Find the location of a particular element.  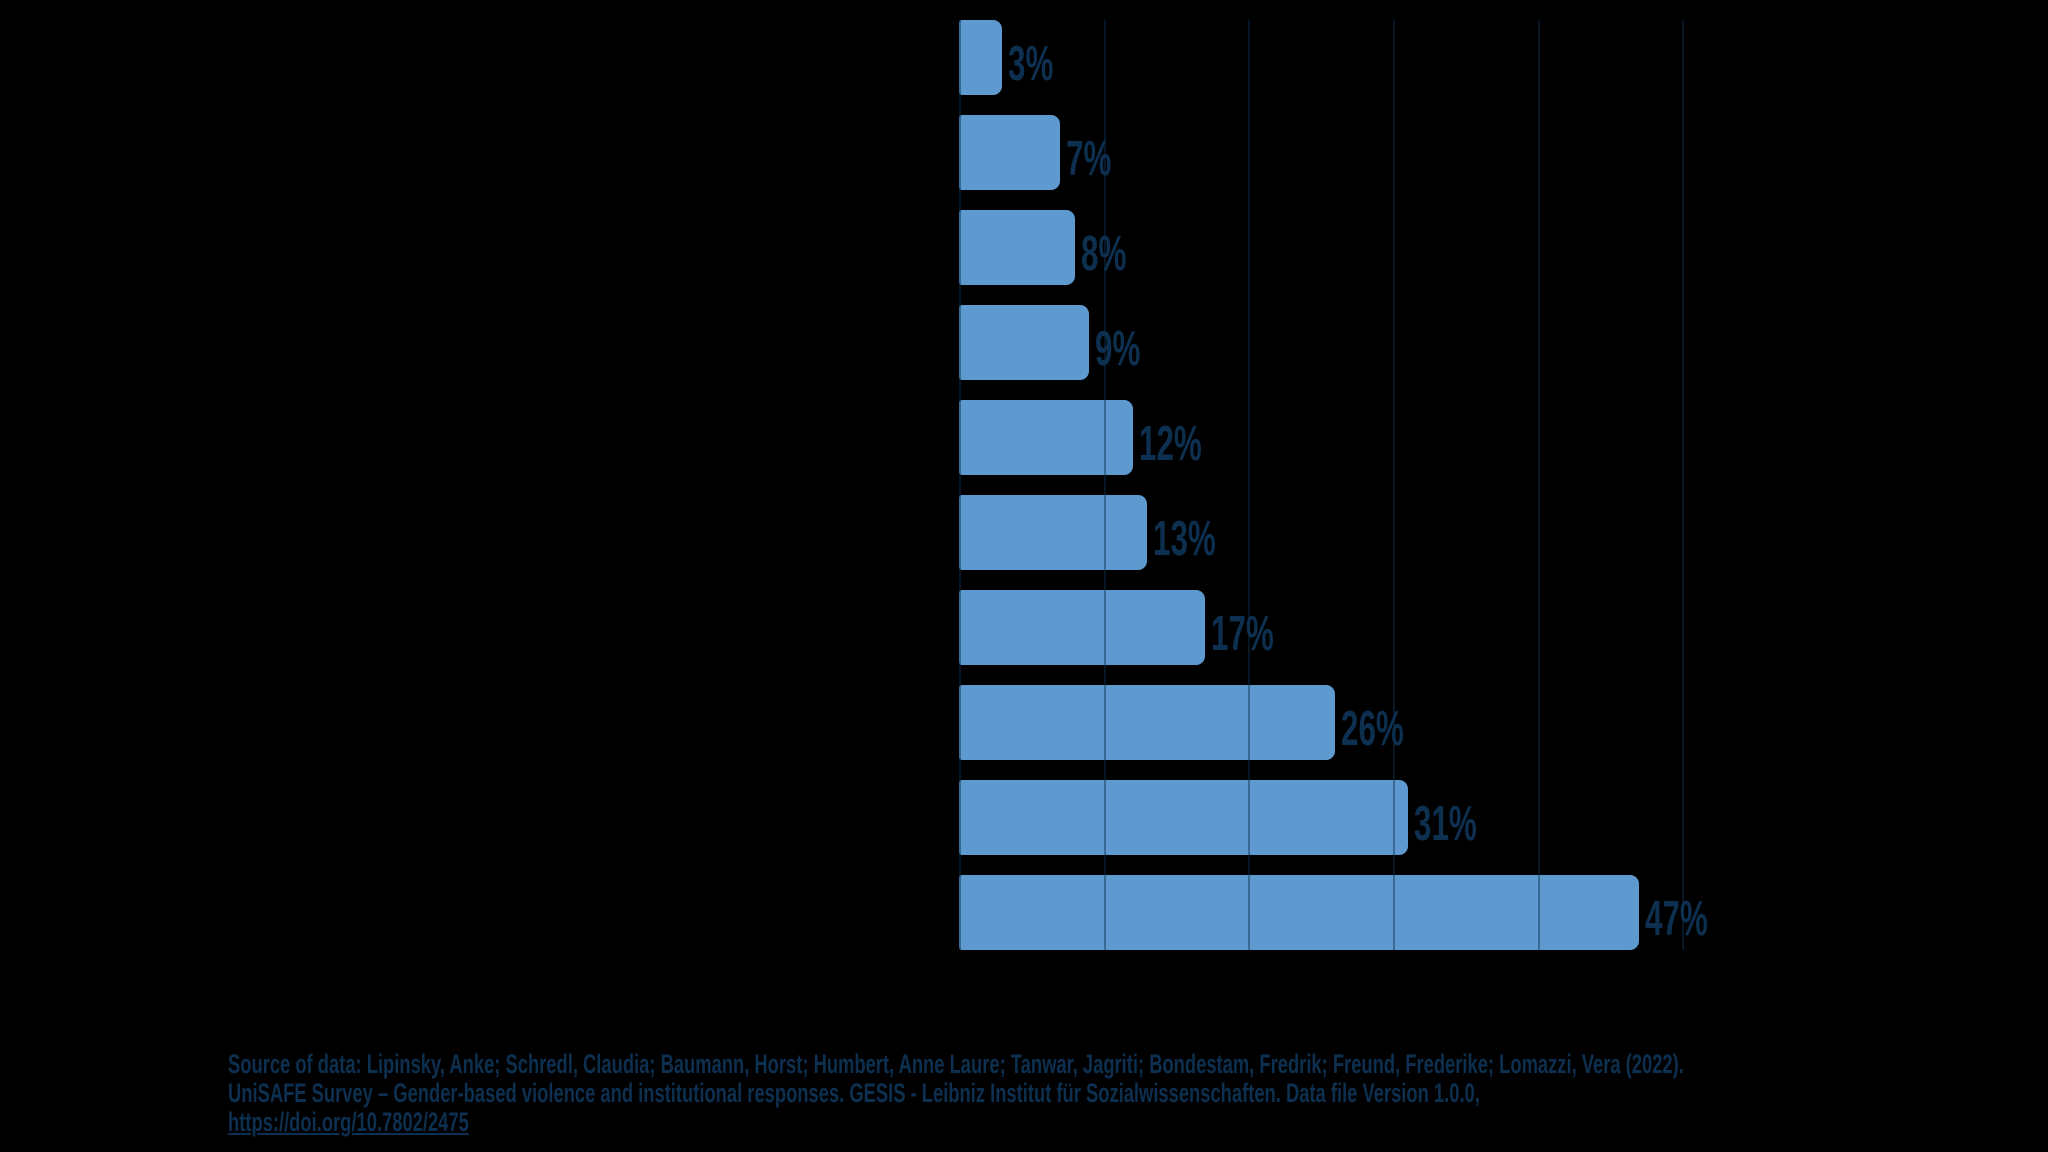

bar-row: 7% is located at coordinates (1048, 152).